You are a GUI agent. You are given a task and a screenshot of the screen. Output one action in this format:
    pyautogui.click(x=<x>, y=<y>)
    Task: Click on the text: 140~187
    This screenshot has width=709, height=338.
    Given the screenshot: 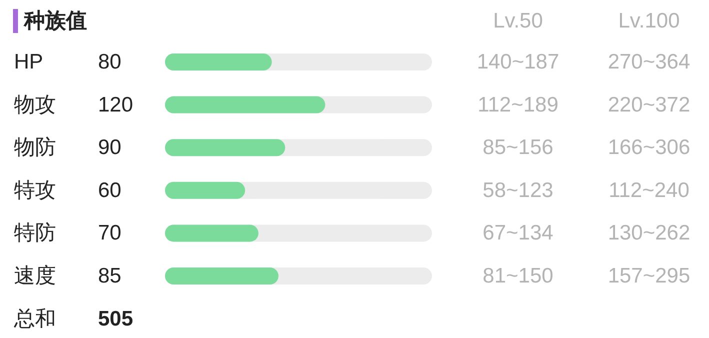 What is the action you would take?
    pyautogui.click(x=518, y=62)
    